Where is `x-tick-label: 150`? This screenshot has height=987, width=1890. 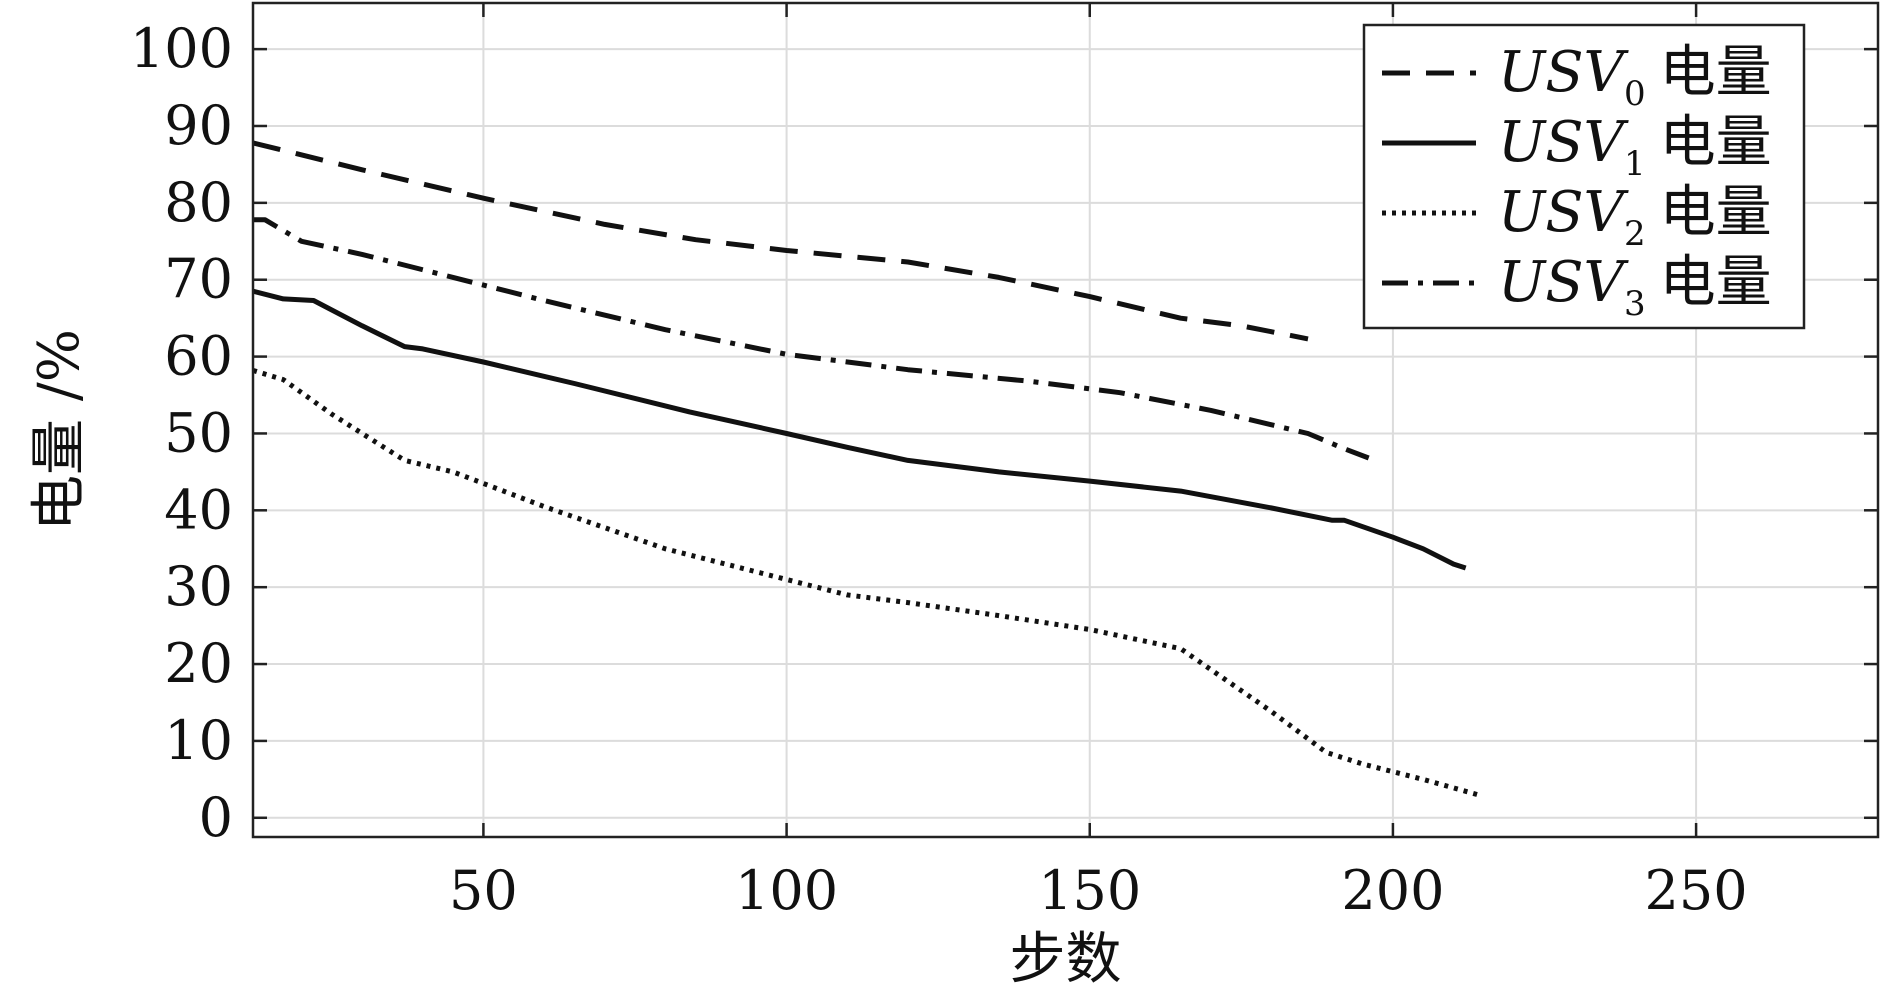 x-tick-label: 150 is located at coordinates (1089, 890).